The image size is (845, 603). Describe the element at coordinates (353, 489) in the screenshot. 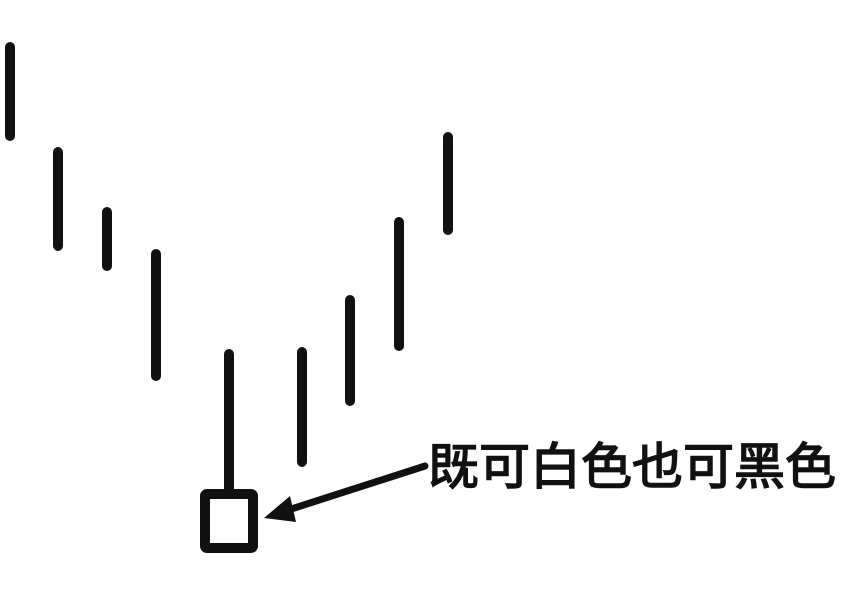

I see `arrow-shaft` at that location.